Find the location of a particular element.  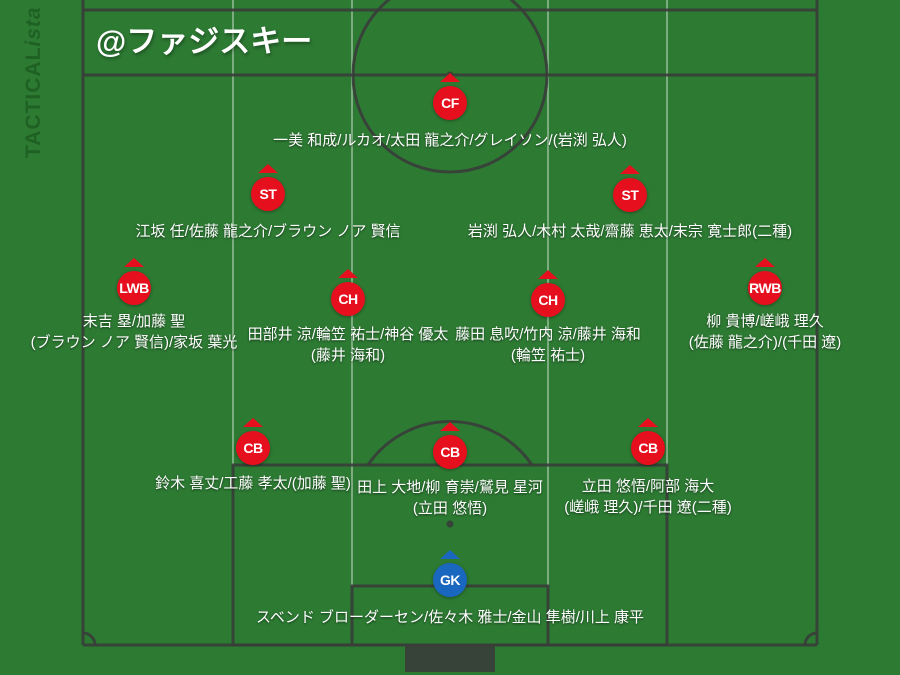

player-names-cf: 一美 和成/ルカオ/太田 龍之介/グレイソン/(岩渕 弘人) is located at coordinates (450, 140).